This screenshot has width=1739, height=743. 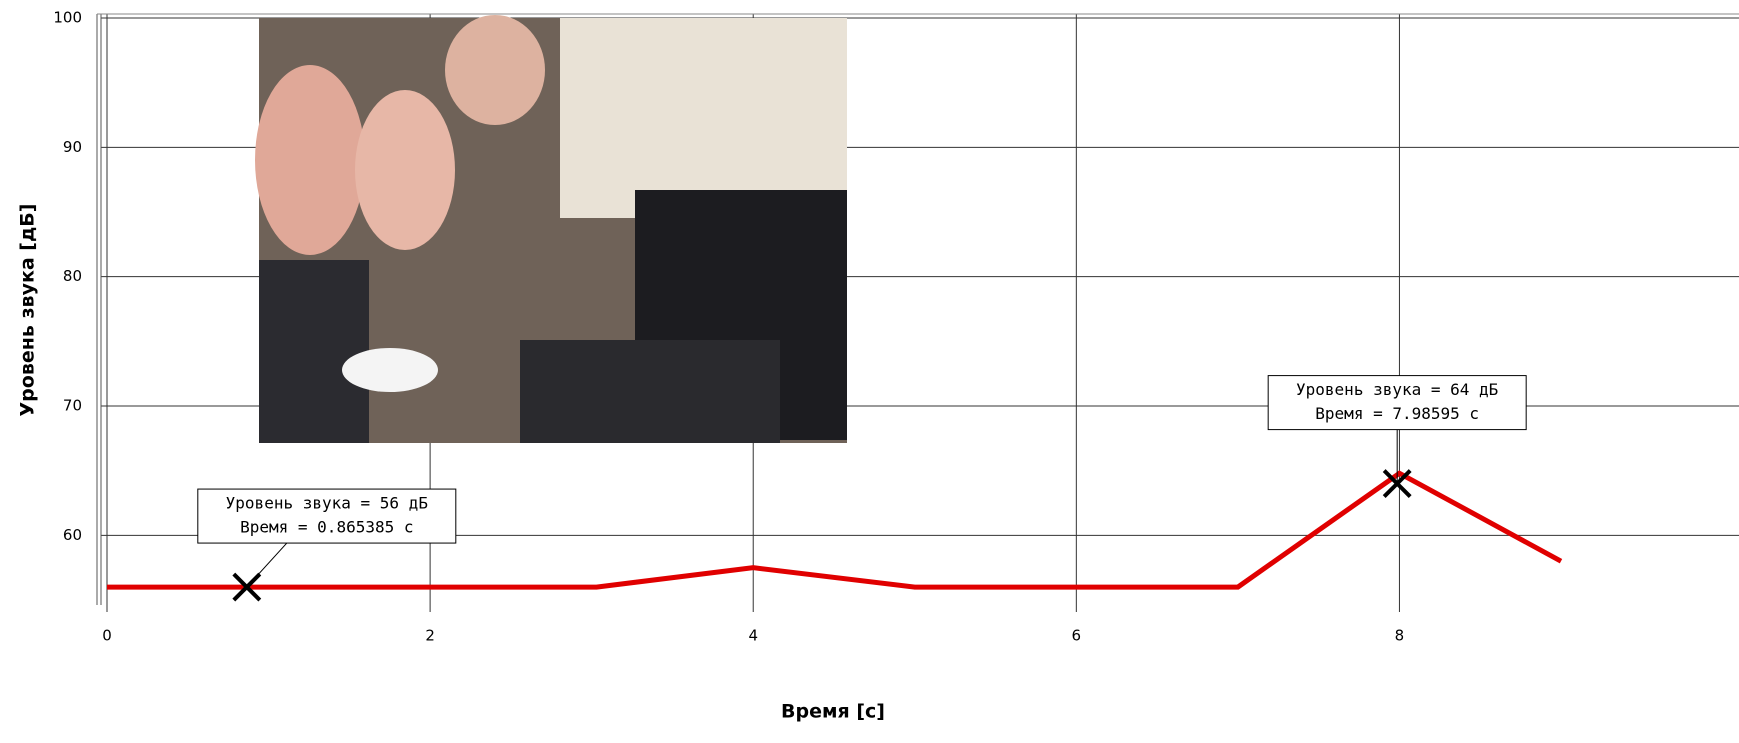 I want to click on y-tick-label: 60, so click(x=72, y=535).